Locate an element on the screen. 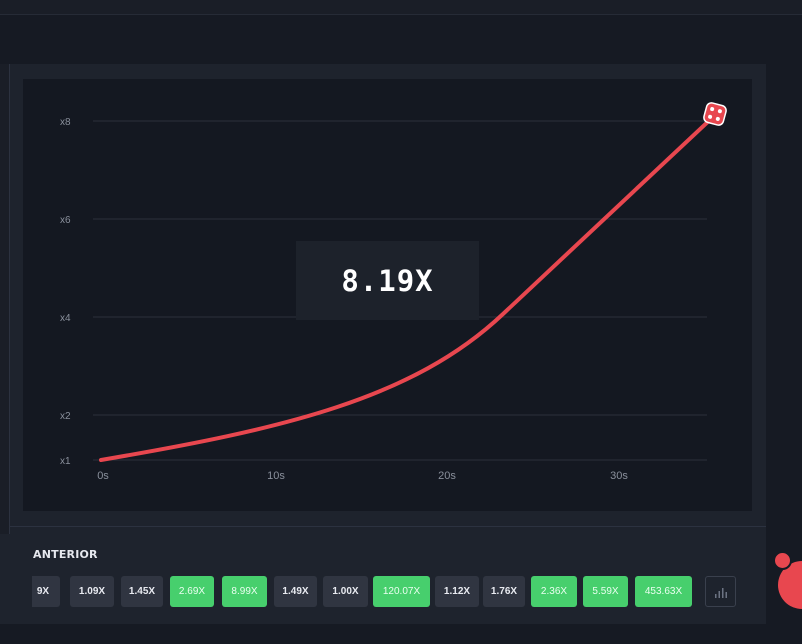 The image size is (802, 644). divider is located at coordinates (387, 526).